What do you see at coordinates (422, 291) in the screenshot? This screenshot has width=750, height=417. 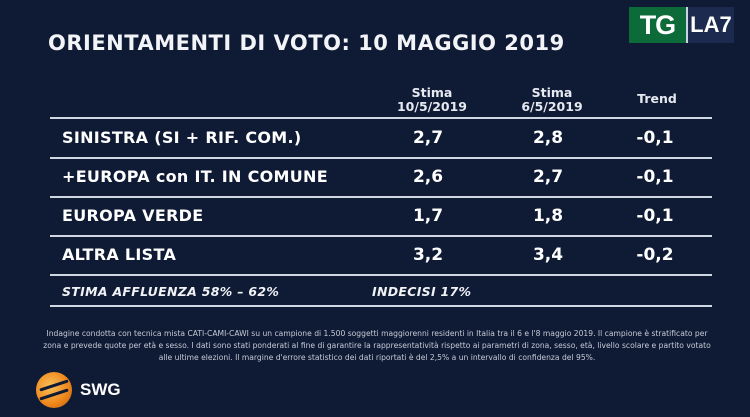 I see `undecided-estimate: INDECISI 17%` at bounding box center [422, 291].